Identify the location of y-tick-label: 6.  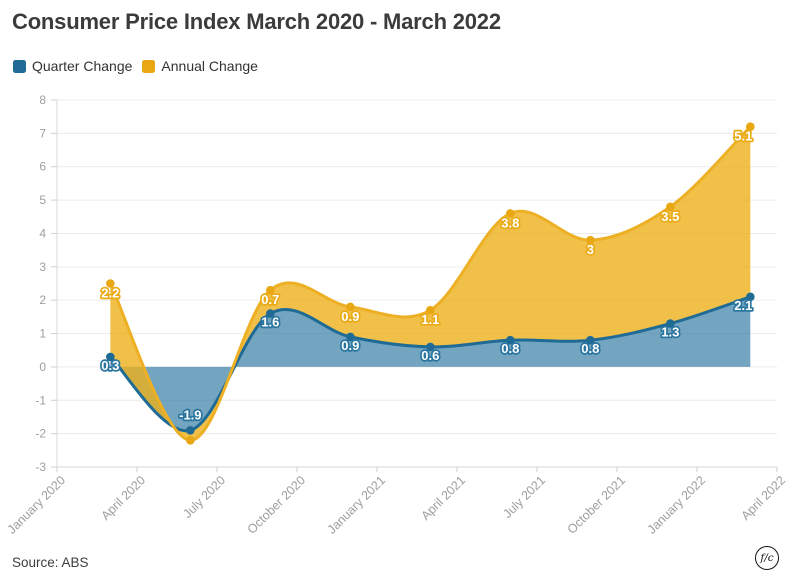
(42, 167).